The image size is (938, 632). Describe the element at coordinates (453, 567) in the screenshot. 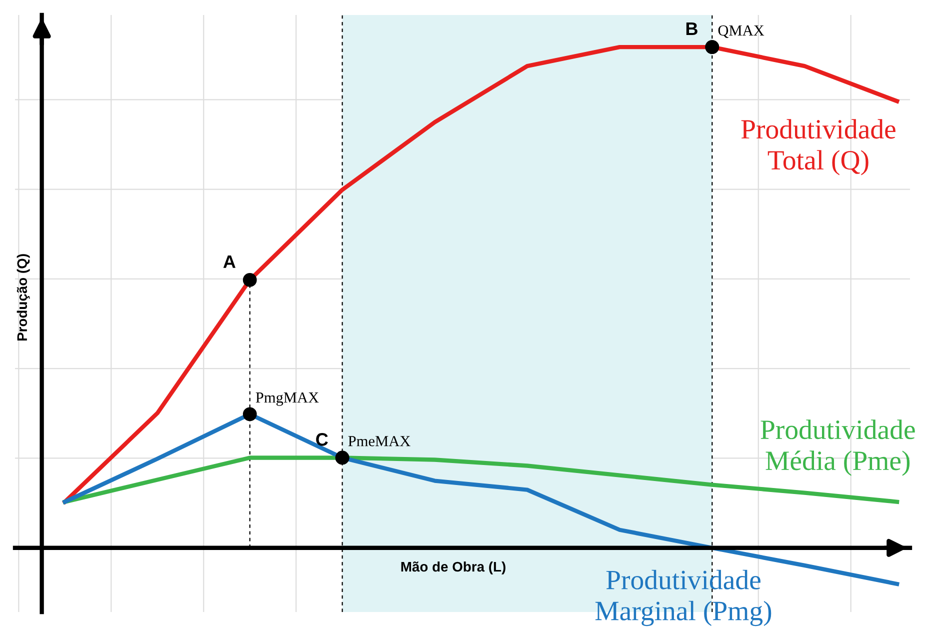

I see `x-axis-title: Mão de Obra (L)` at that location.